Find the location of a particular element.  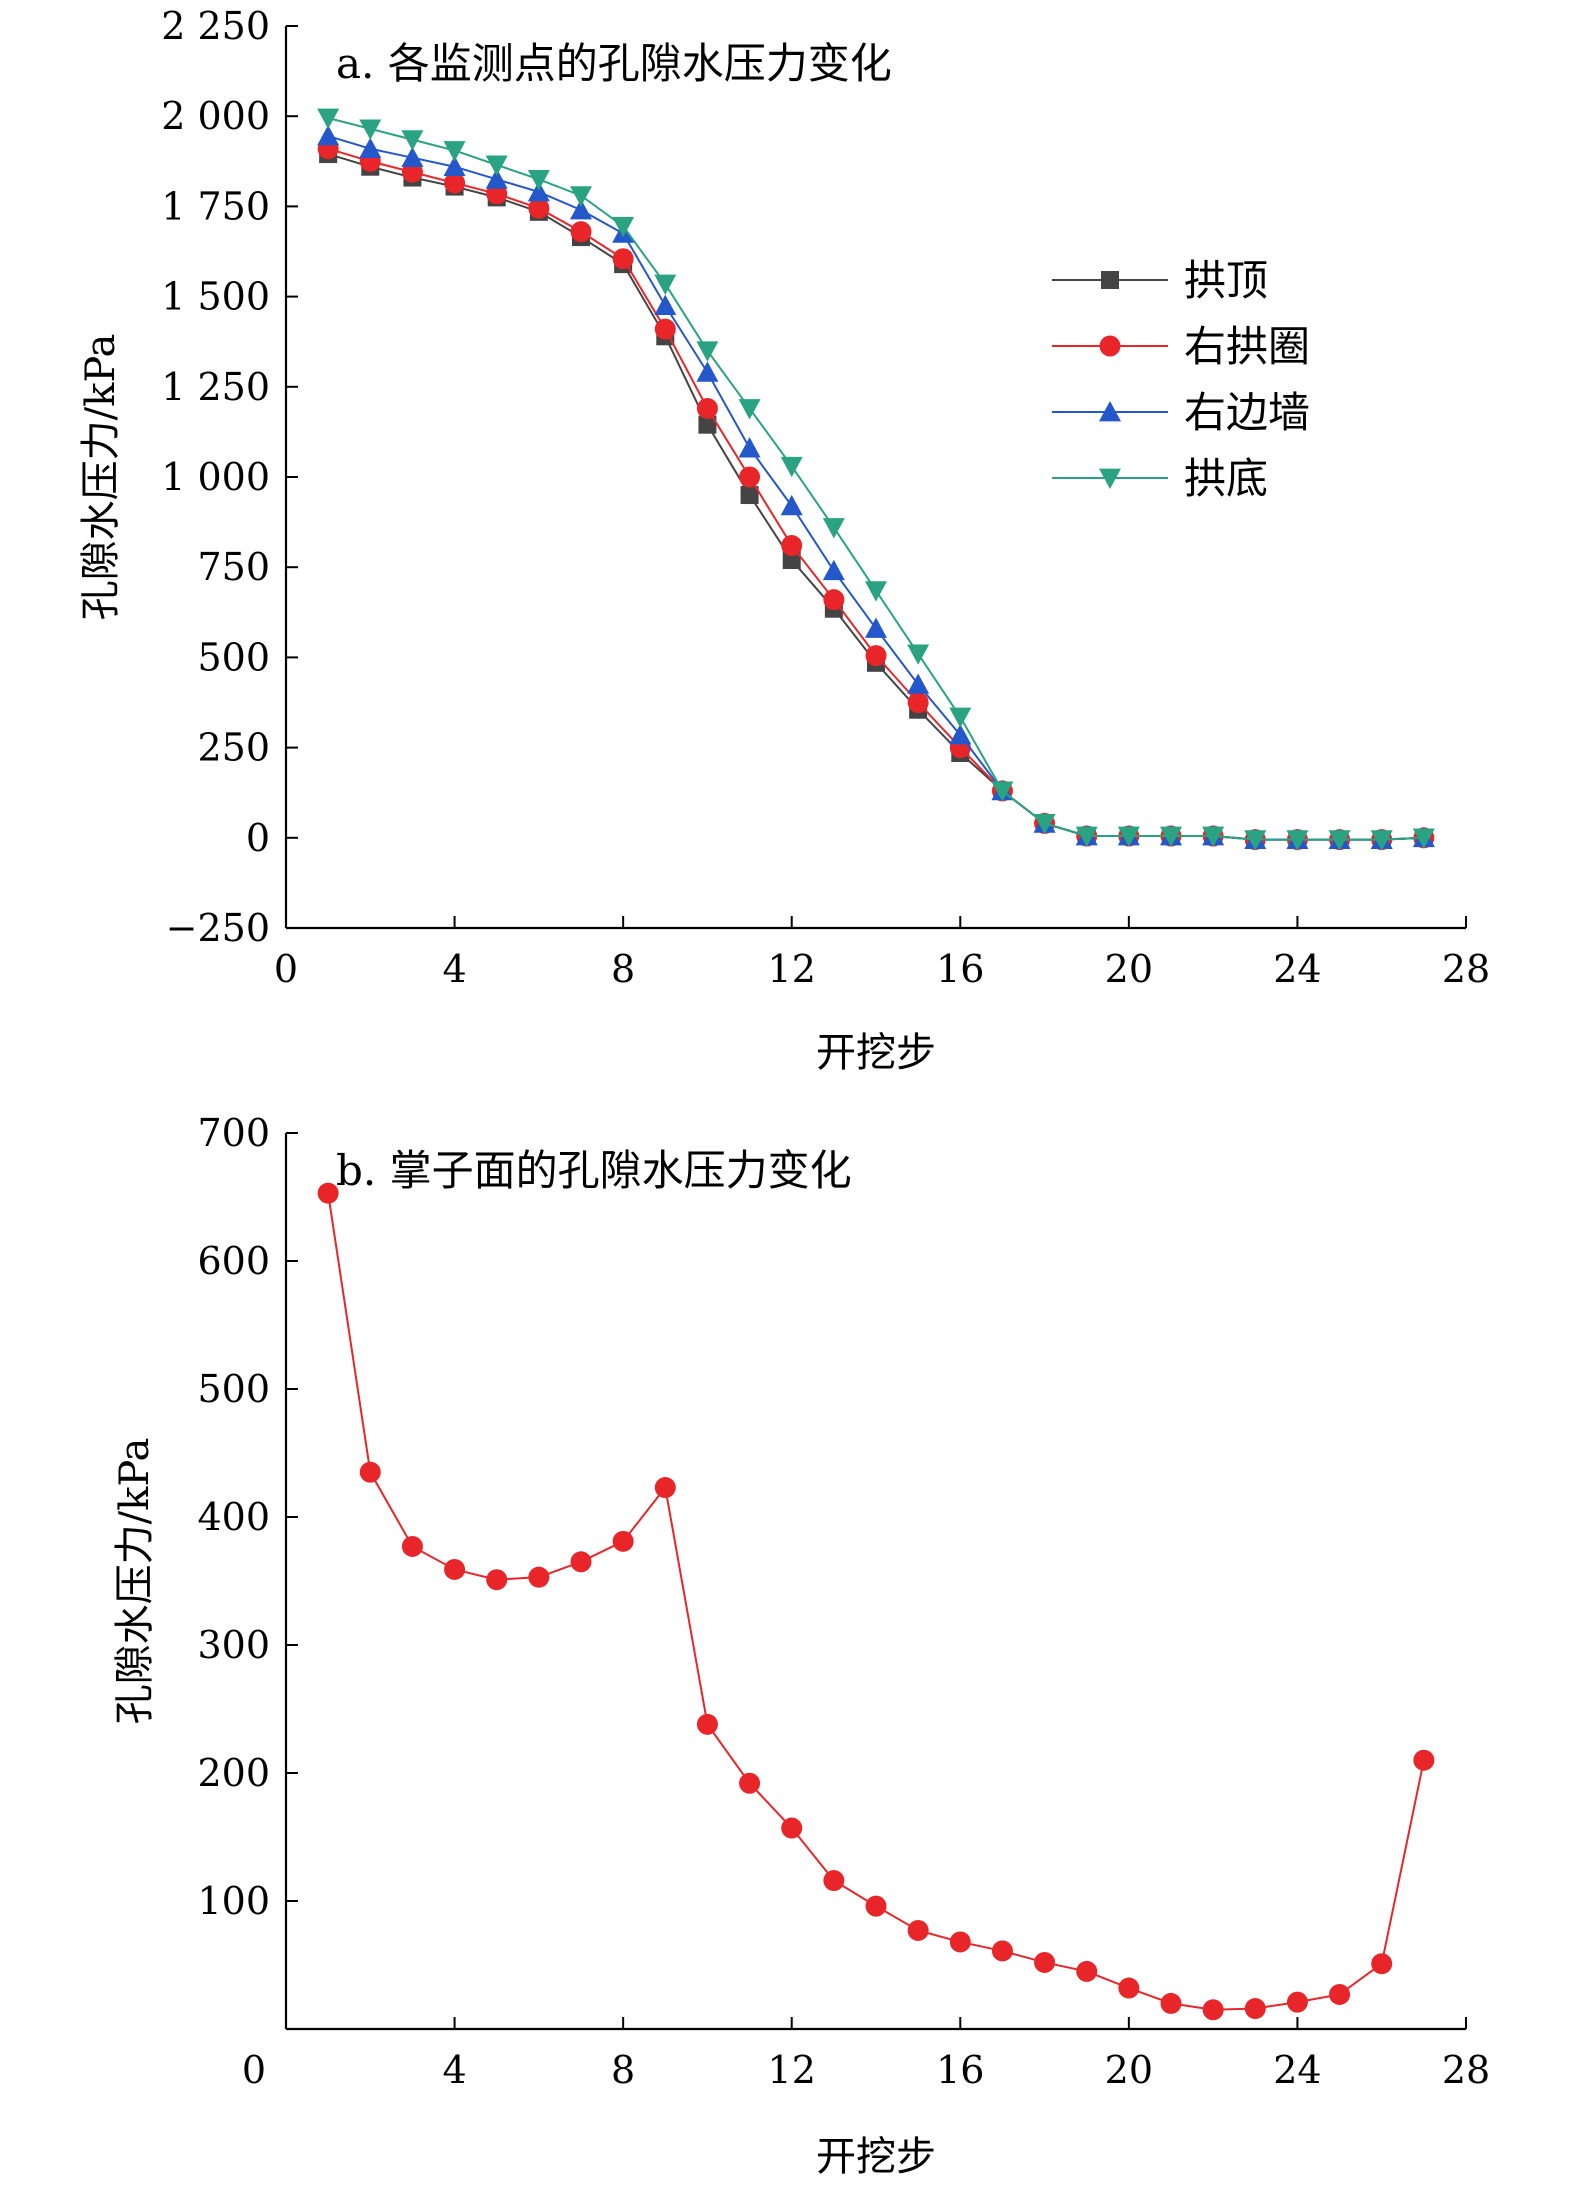

y-tick-label: 750 is located at coordinates (233, 567).